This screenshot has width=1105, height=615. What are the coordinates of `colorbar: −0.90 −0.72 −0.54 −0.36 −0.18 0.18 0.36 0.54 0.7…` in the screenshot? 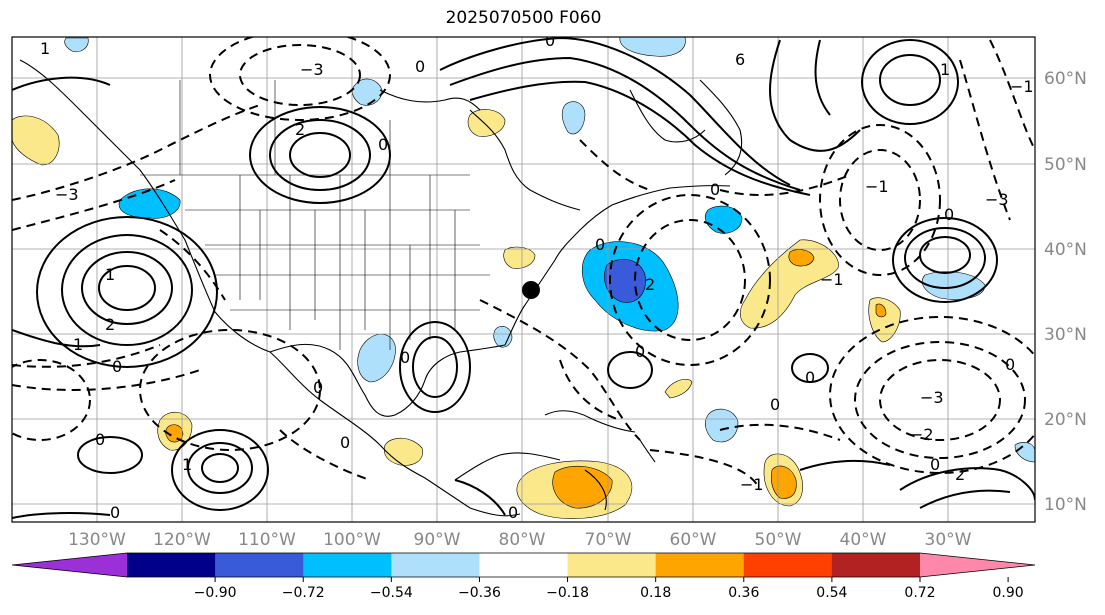 It's located at (523, 576).